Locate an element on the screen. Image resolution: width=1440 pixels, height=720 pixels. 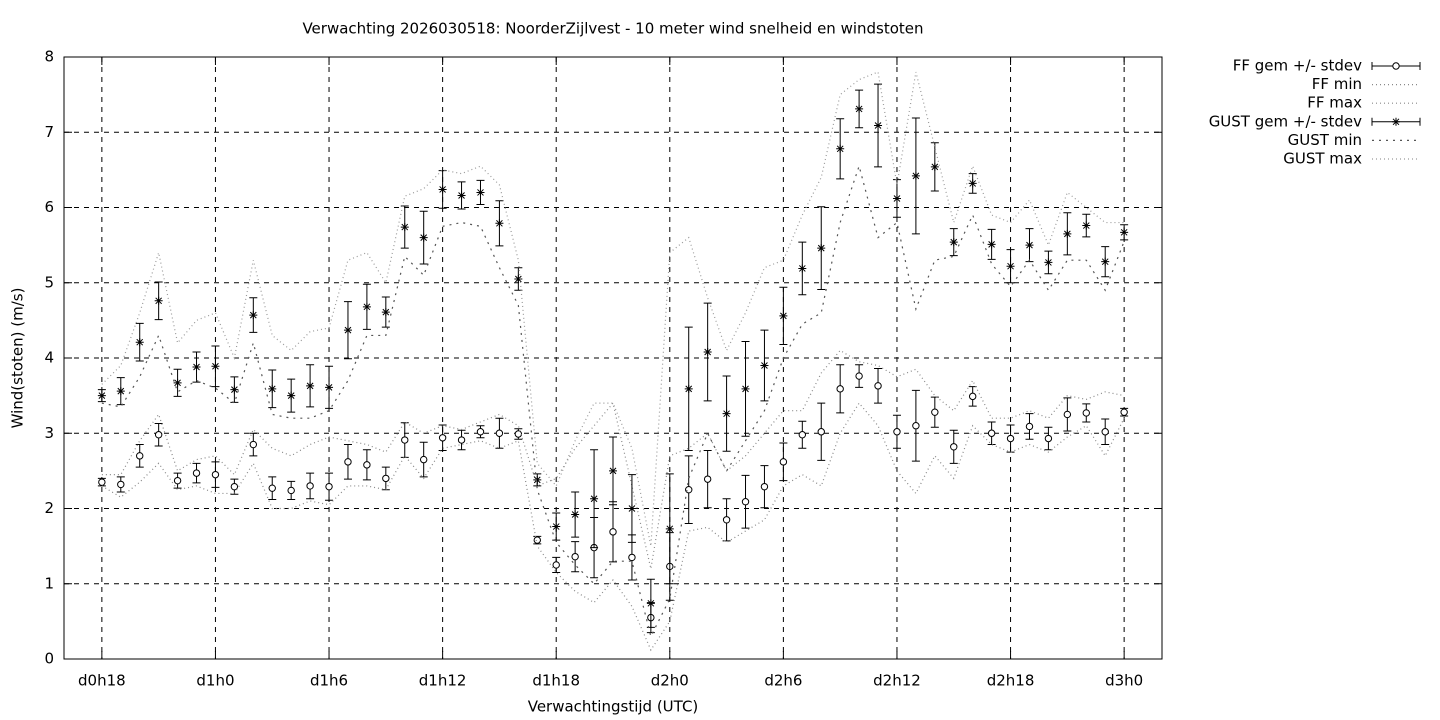
y-tick-label: 5 is located at coordinates (49, 282).